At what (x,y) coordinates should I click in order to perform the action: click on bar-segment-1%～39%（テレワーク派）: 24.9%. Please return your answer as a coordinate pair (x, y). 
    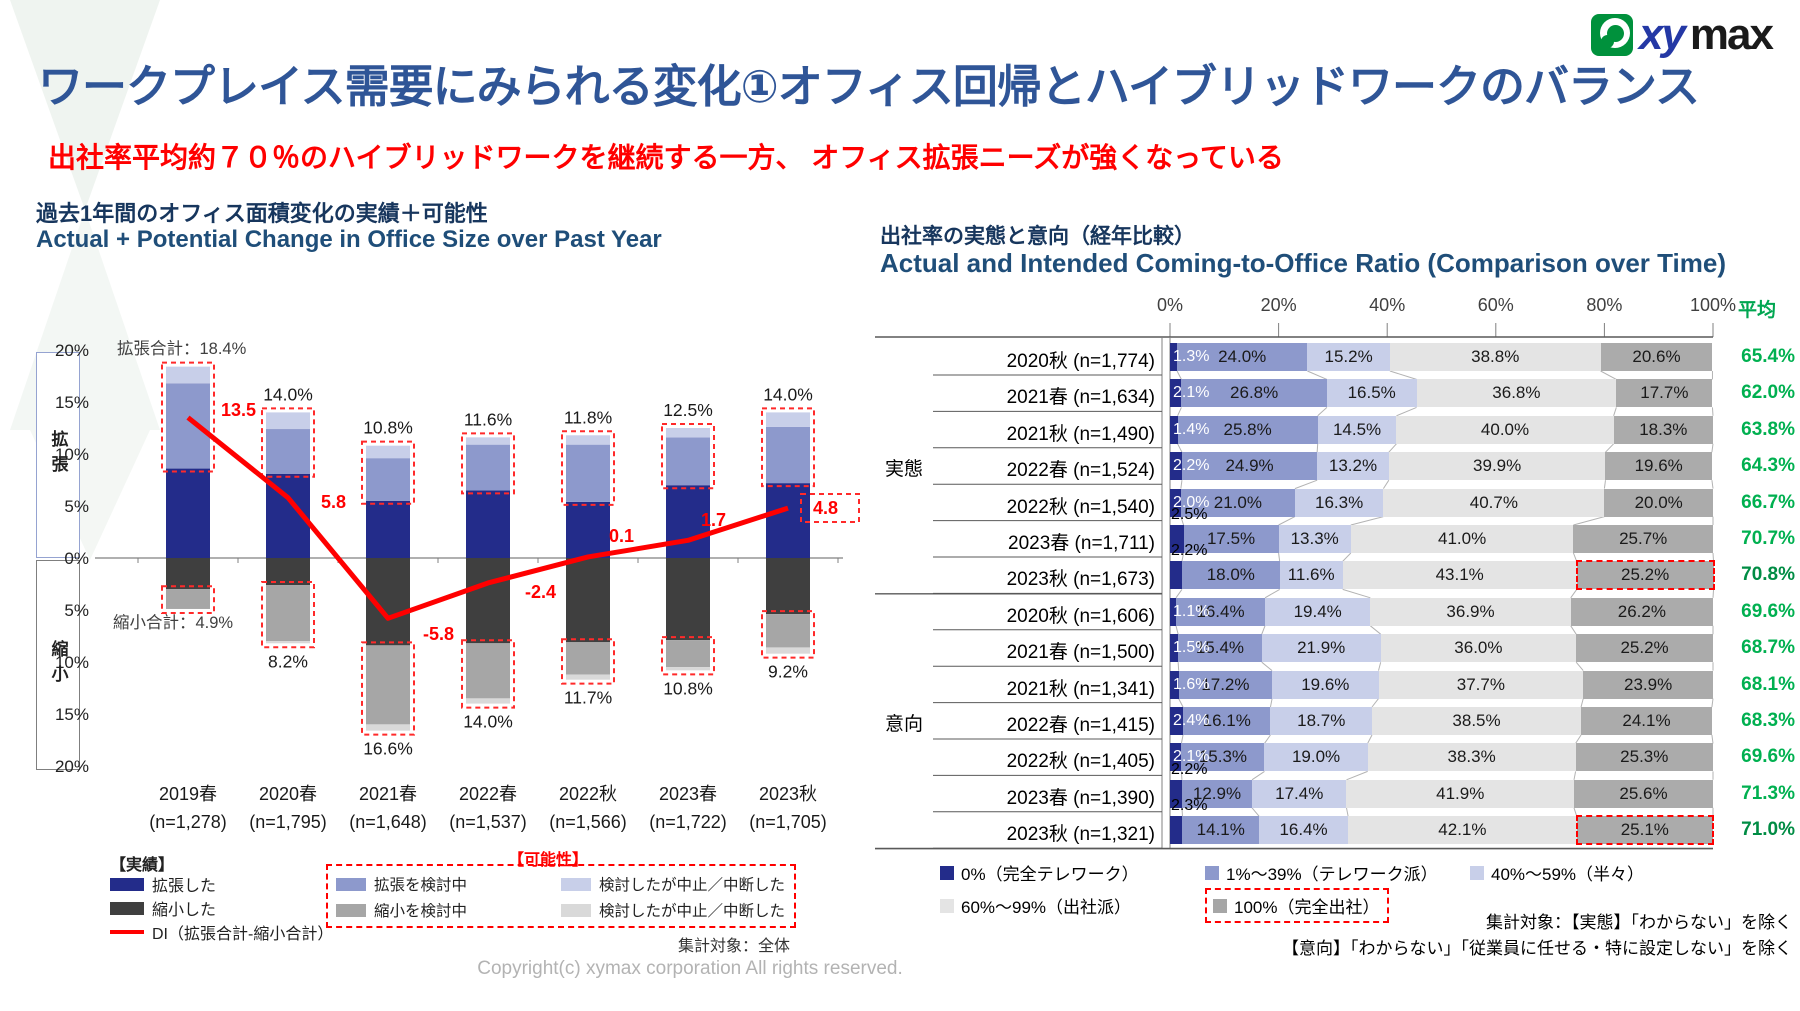
    Looking at the image, I should click on (1249, 466).